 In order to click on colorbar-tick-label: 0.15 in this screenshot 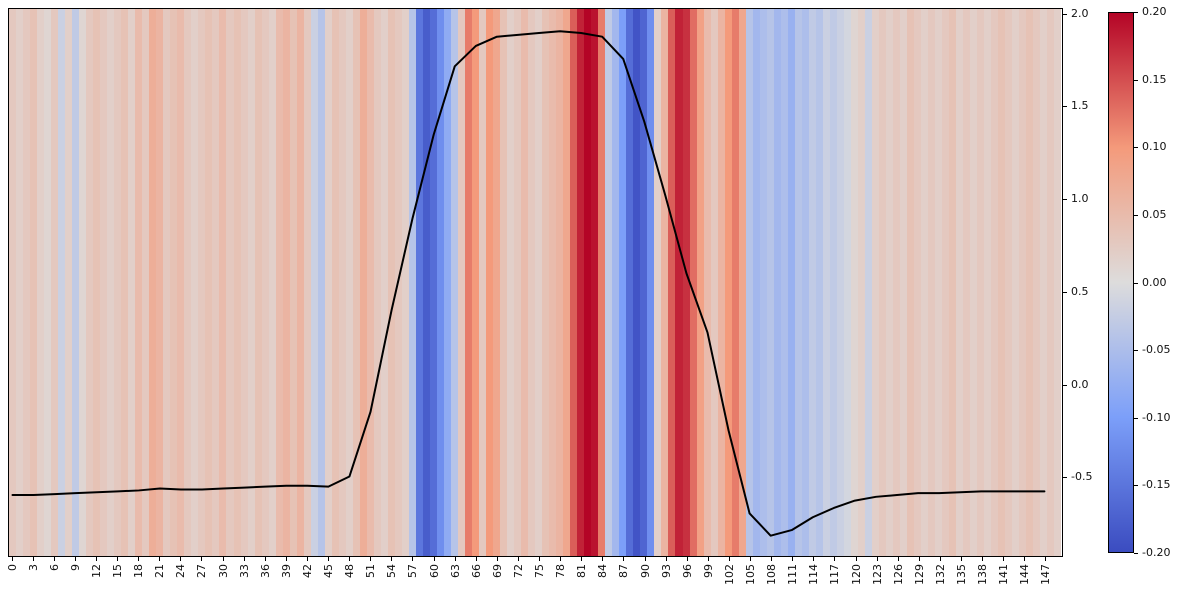, I will do `click(1154, 79)`.